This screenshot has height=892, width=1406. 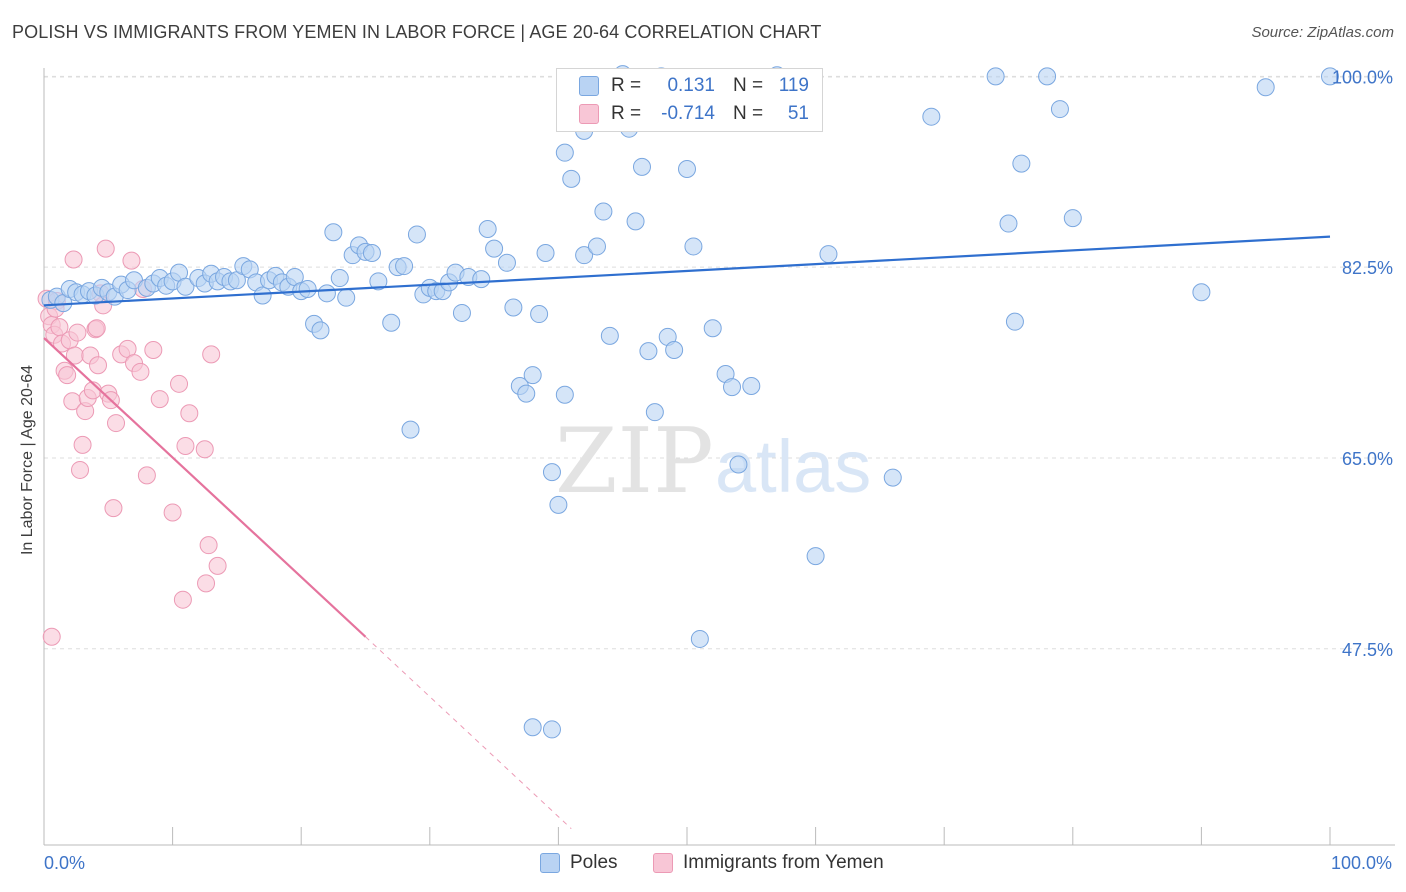 What do you see at coordinates (634, 461) in the screenshot?
I see `watermark-zip: ZIP` at bounding box center [634, 461].